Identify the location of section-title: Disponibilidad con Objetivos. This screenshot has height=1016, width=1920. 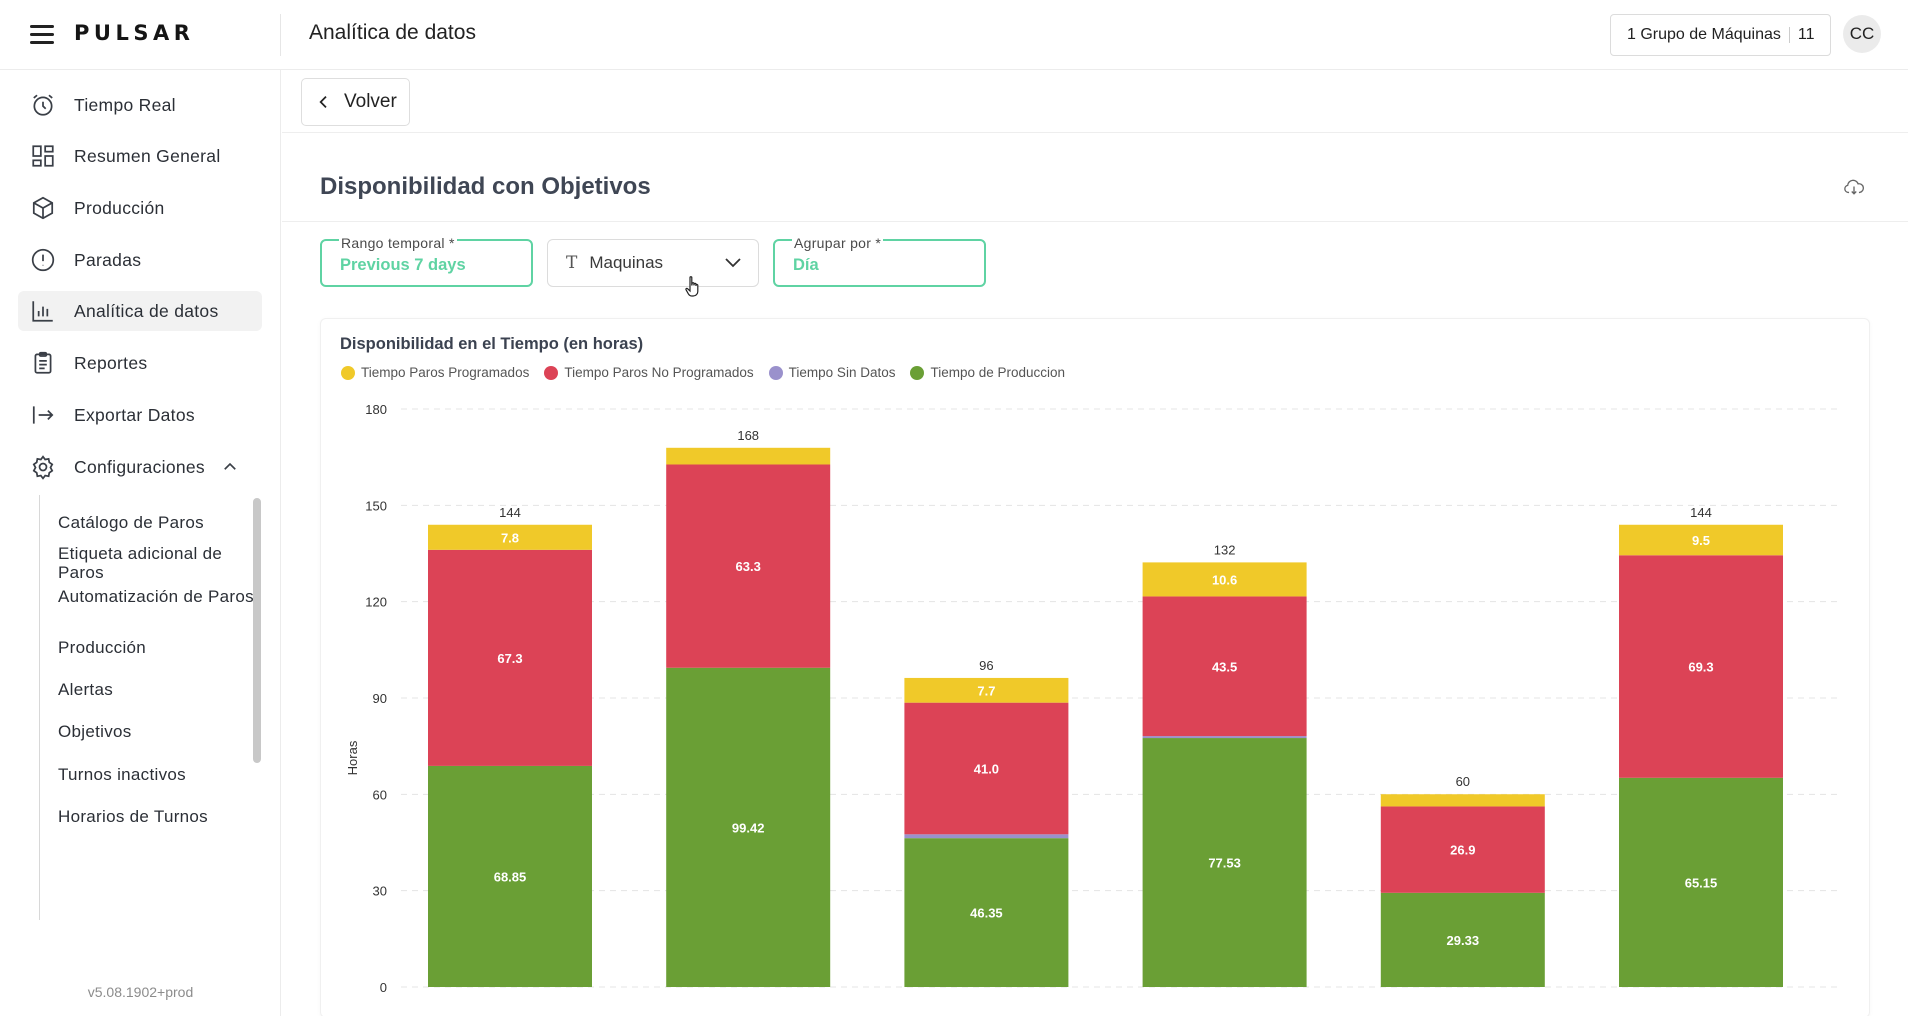
(485, 186).